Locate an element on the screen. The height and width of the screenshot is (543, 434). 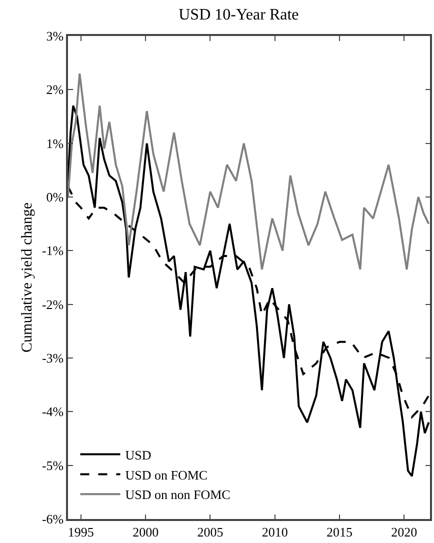
y-tick-label: -5% is located at coordinates (53, 465).